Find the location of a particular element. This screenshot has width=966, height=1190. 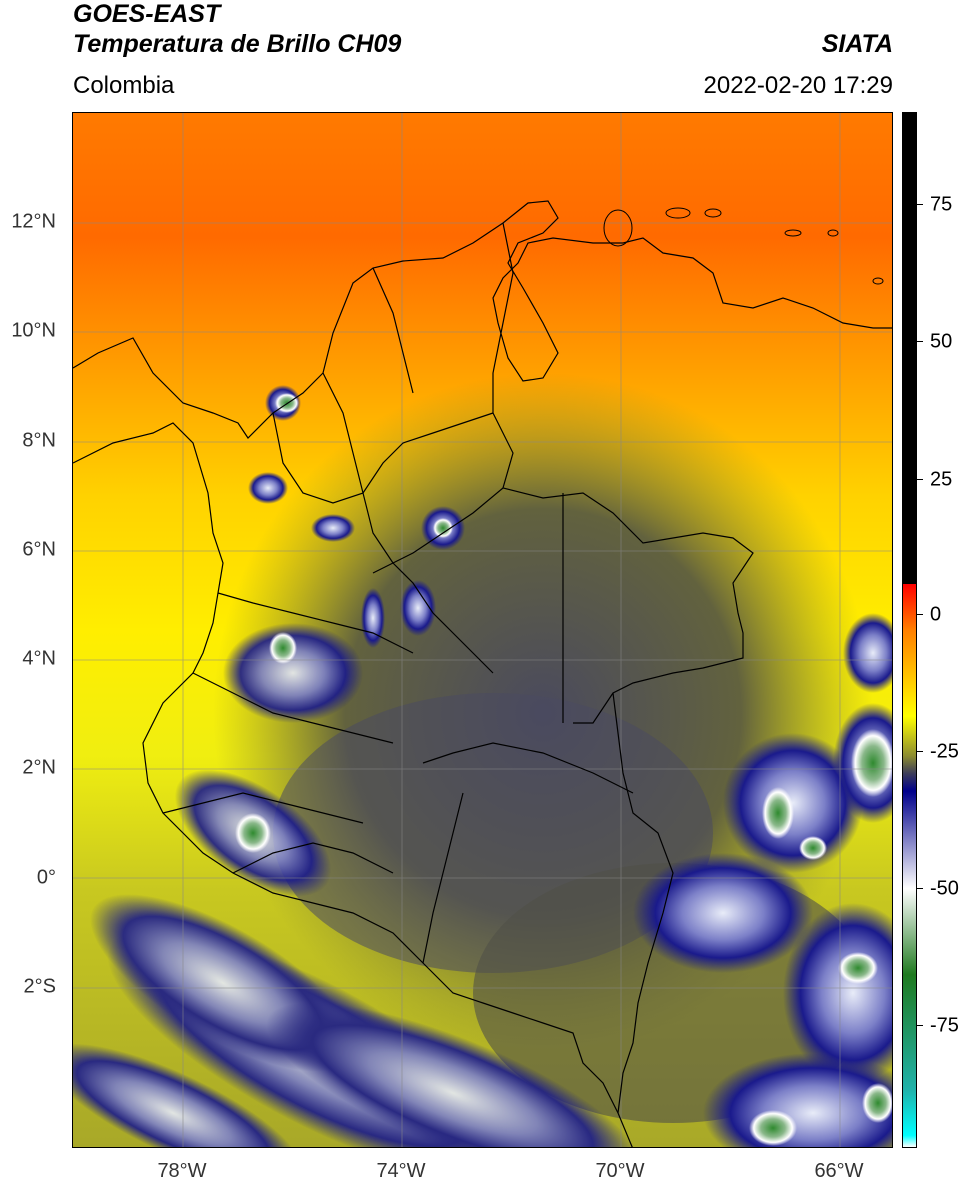

colorbar is located at coordinates (909, 630).